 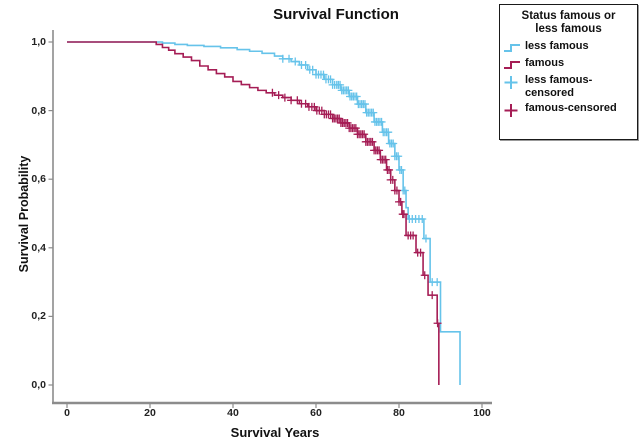 What do you see at coordinates (316, 413) in the screenshot?
I see `x-tick-label: 60` at bounding box center [316, 413].